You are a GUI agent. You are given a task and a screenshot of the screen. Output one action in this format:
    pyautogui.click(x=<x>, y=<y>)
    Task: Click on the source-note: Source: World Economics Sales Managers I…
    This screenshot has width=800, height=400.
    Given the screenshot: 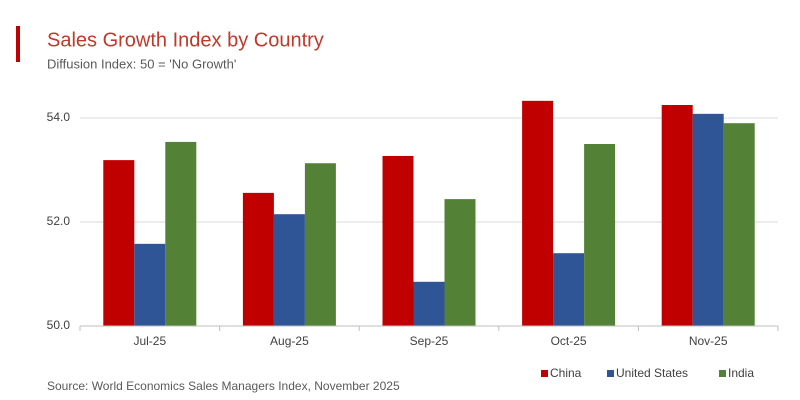 What is the action you would take?
    pyautogui.click(x=223, y=386)
    